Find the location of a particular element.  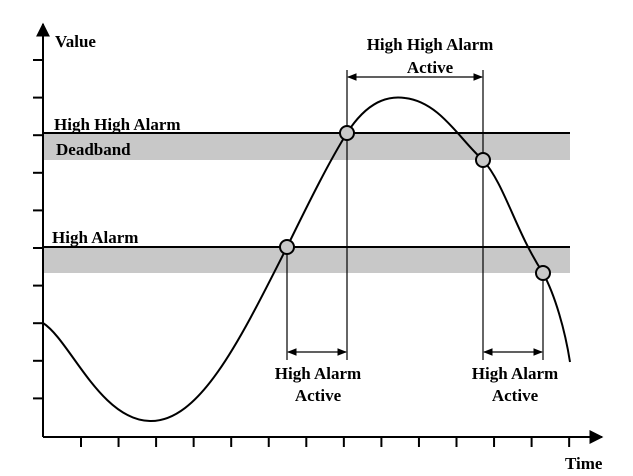

x-label: Time is located at coordinates (584, 463).